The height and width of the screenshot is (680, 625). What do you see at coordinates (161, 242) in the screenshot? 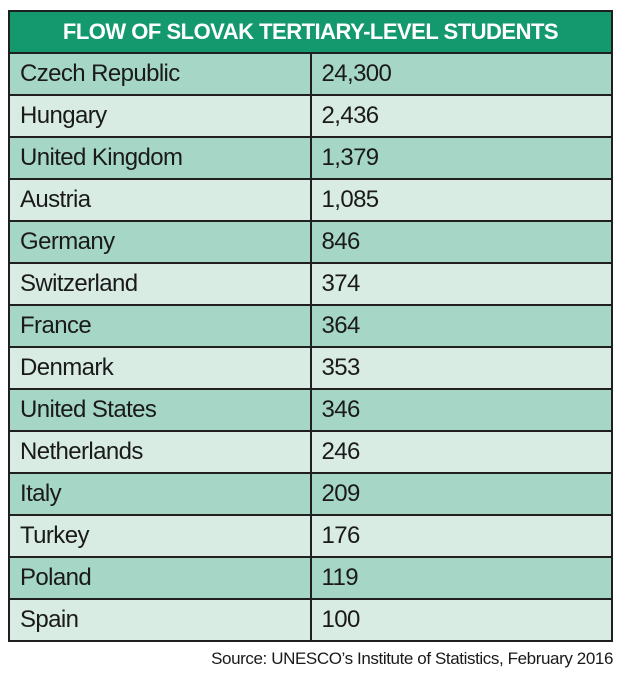
I see `country-cell: Germany` at bounding box center [161, 242].